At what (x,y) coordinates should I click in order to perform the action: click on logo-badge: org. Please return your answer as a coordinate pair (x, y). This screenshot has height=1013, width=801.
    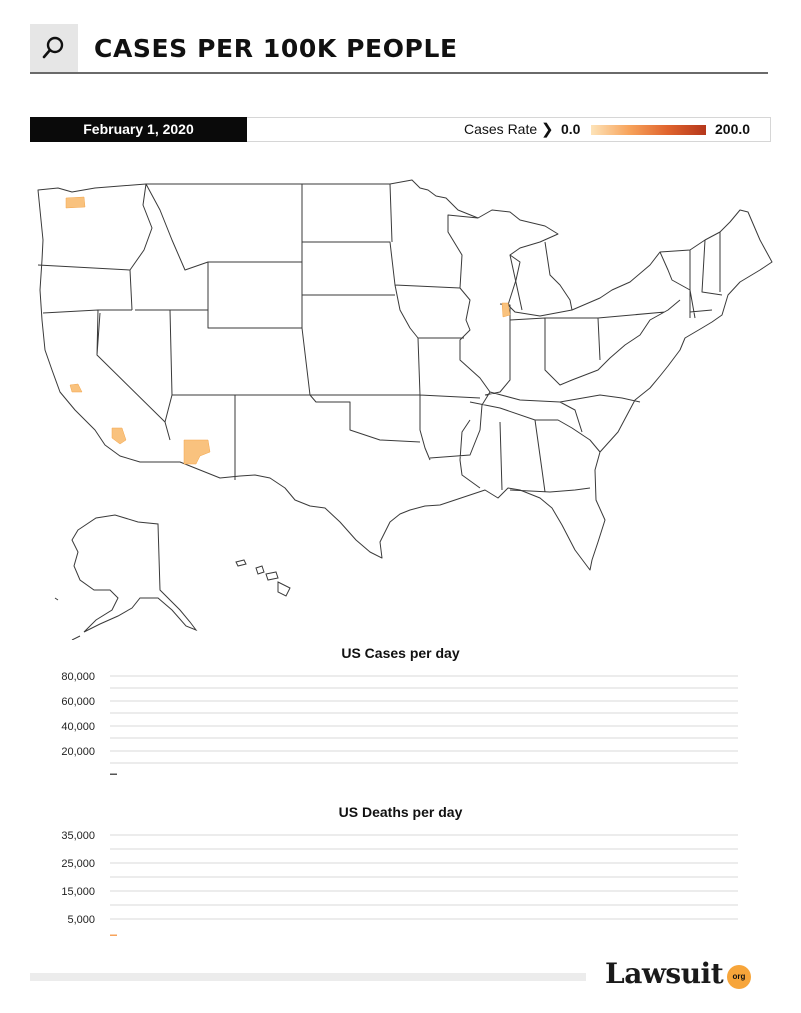
    Looking at the image, I should click on (739, 977).